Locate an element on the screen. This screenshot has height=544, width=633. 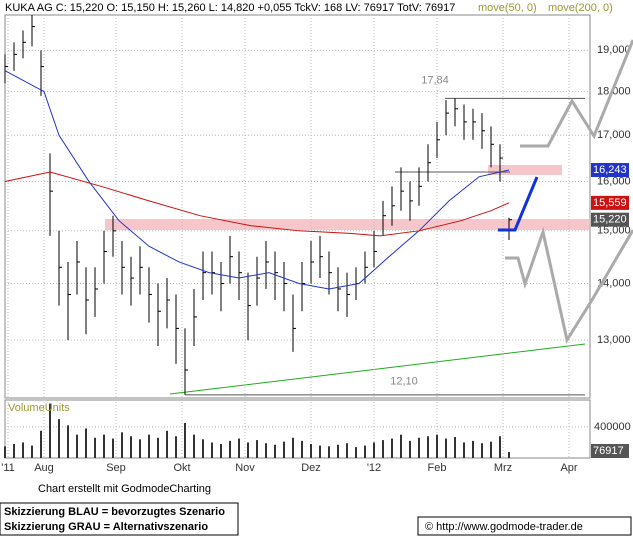
x-tick-label: '11 is located at coordinates (8, 468).